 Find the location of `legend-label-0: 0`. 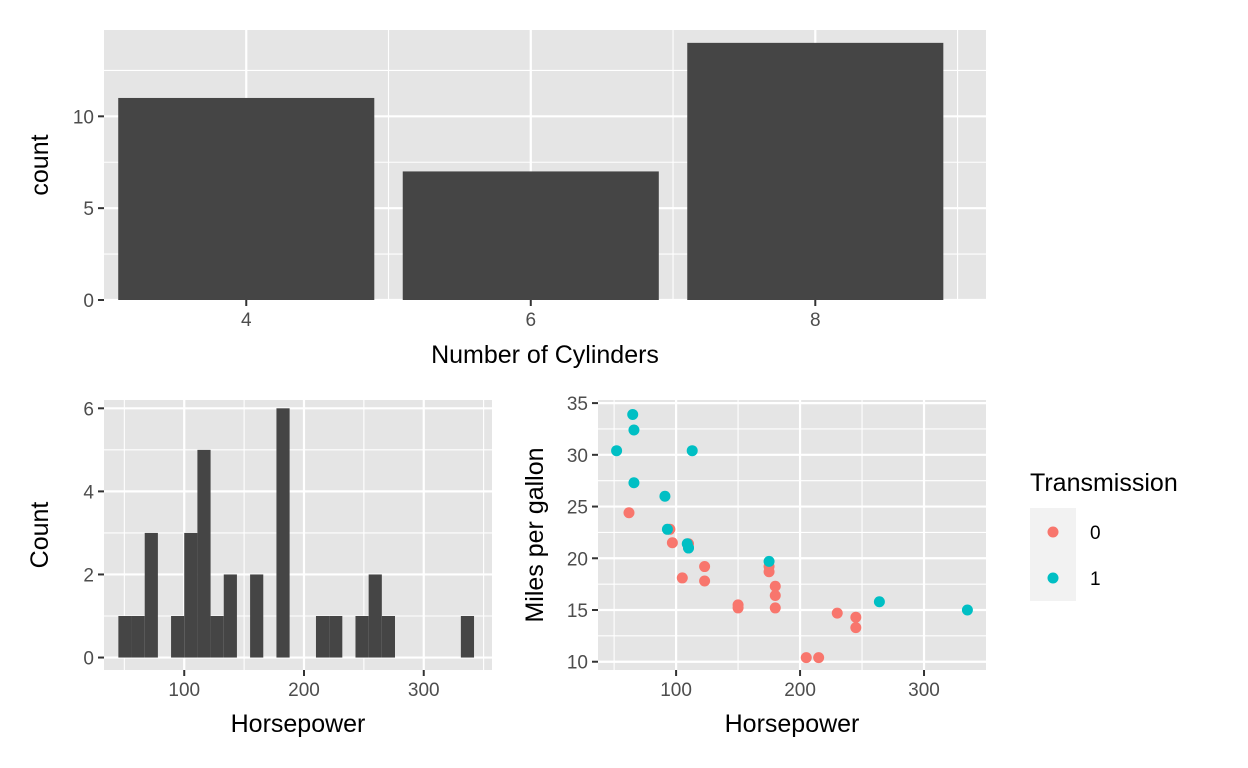

legend-label-0: 0 is located at coordinates (1095, 533).